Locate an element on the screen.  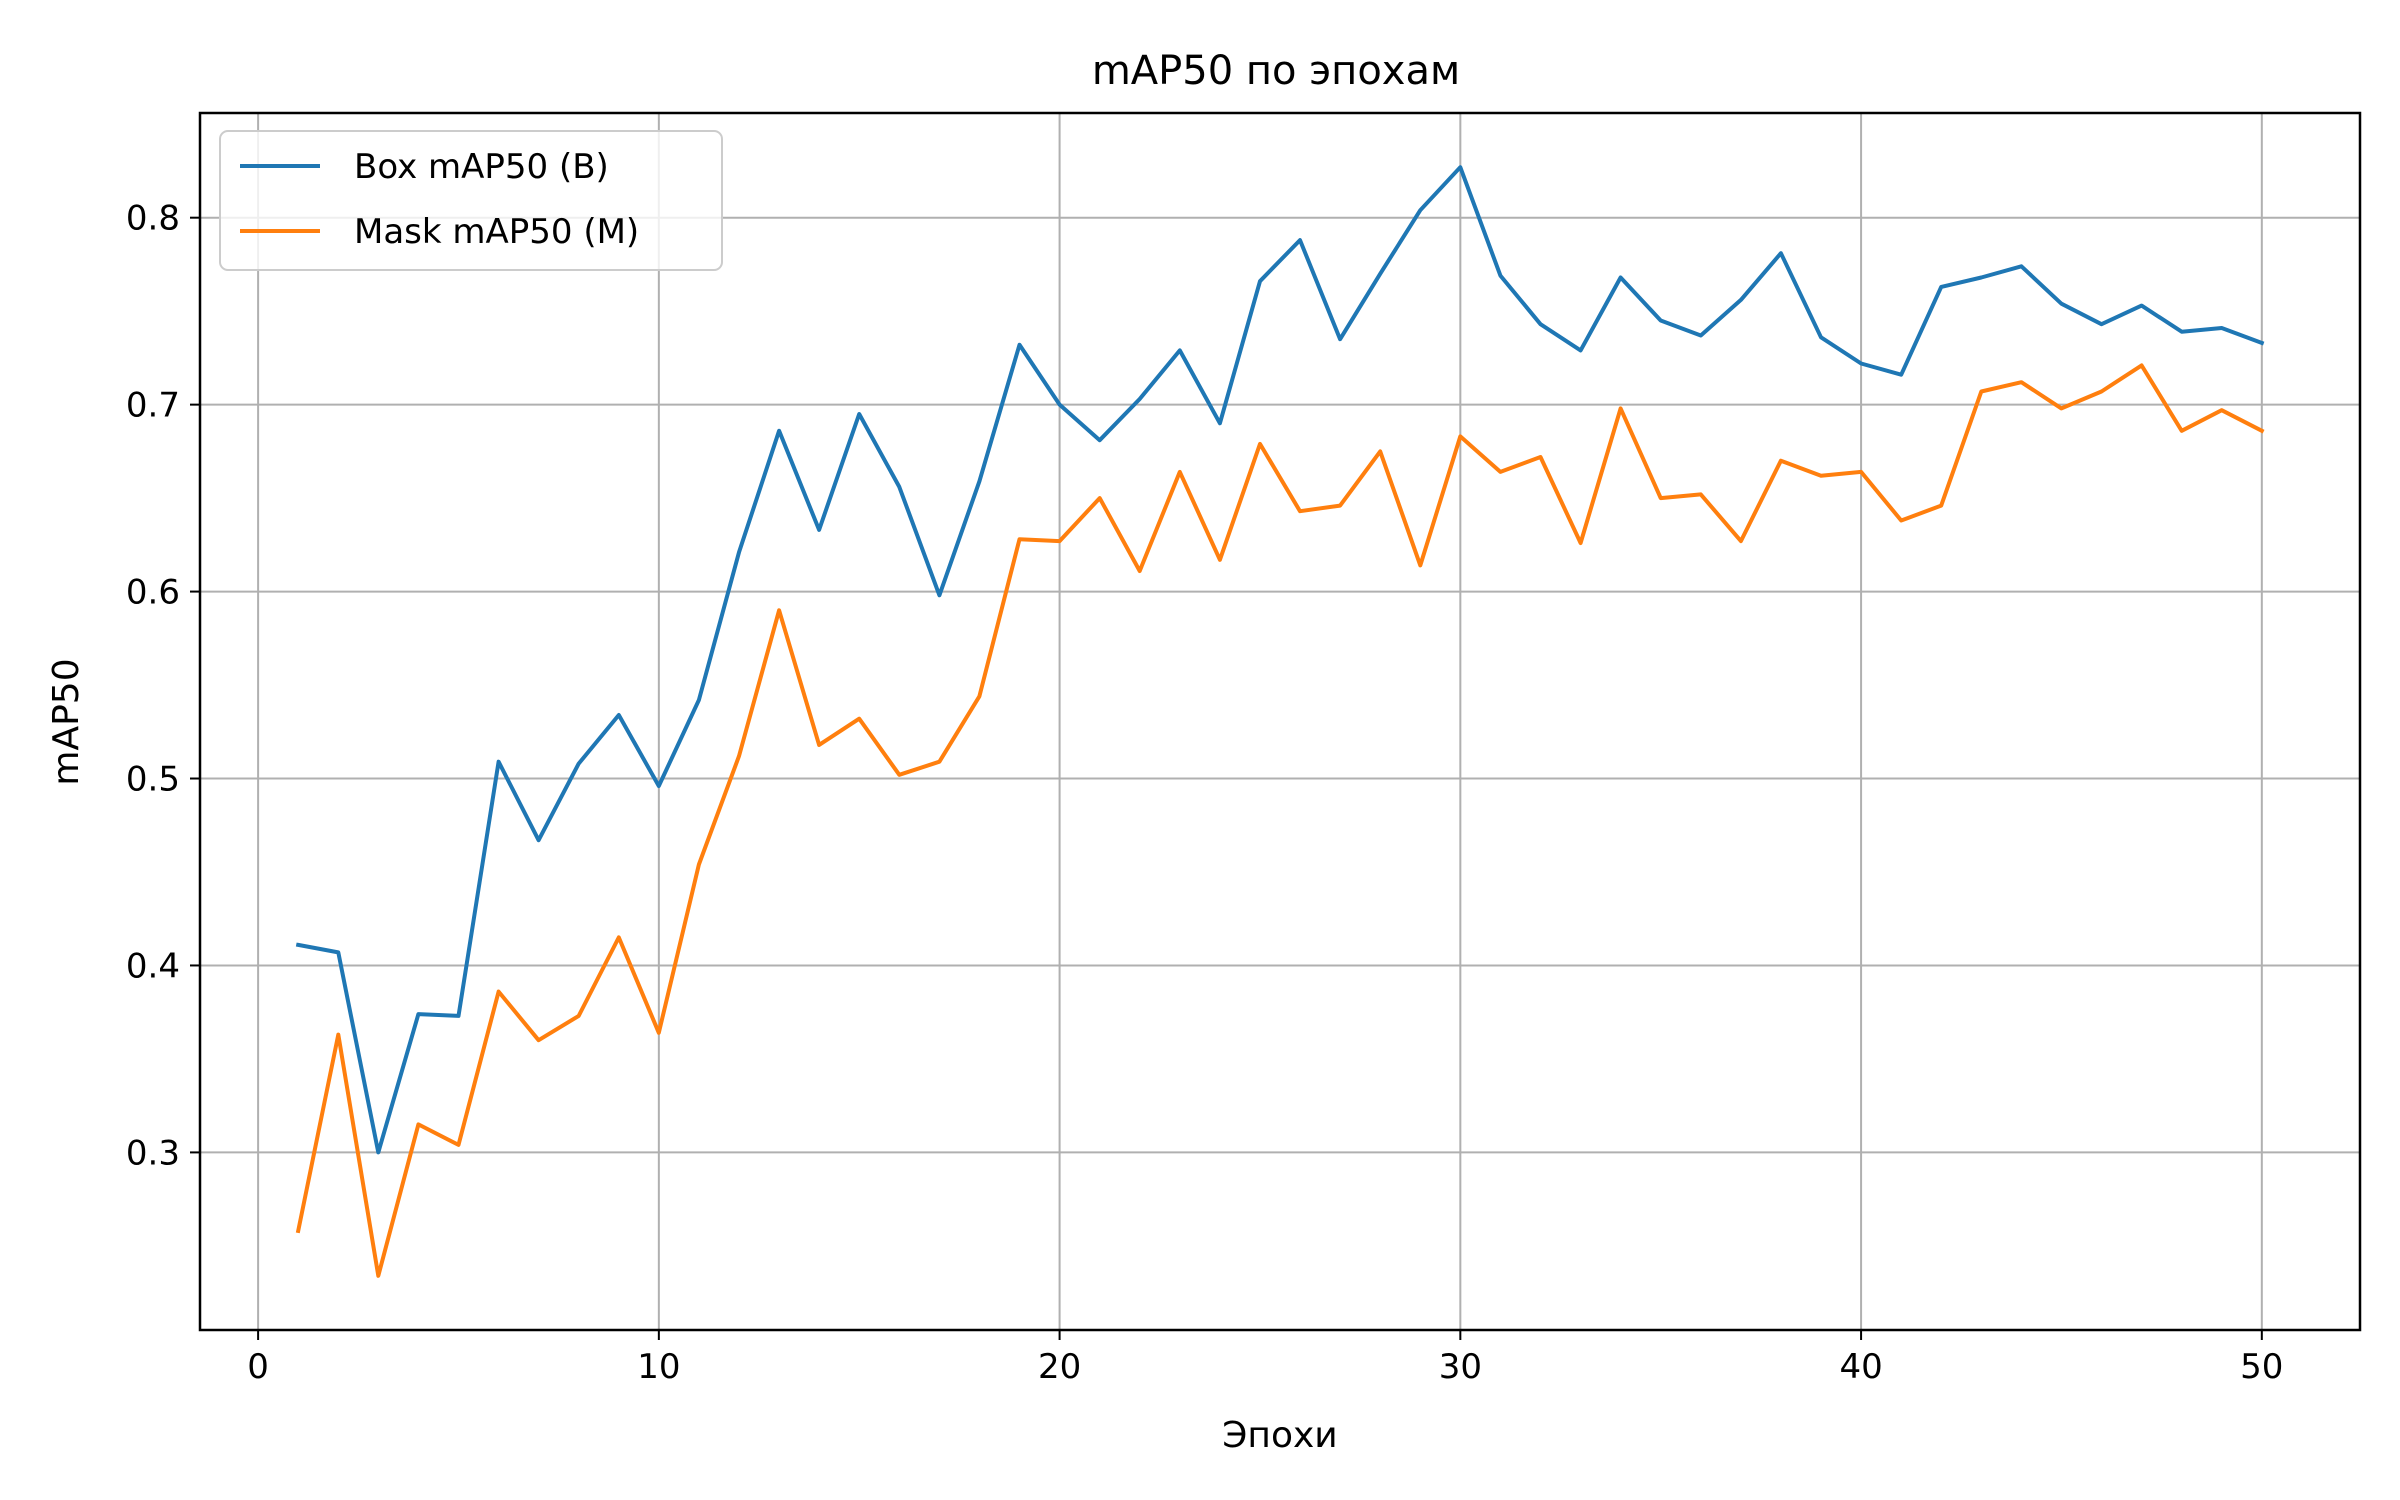
x-tick-label: 0 is located at coordinates (258, 1367).